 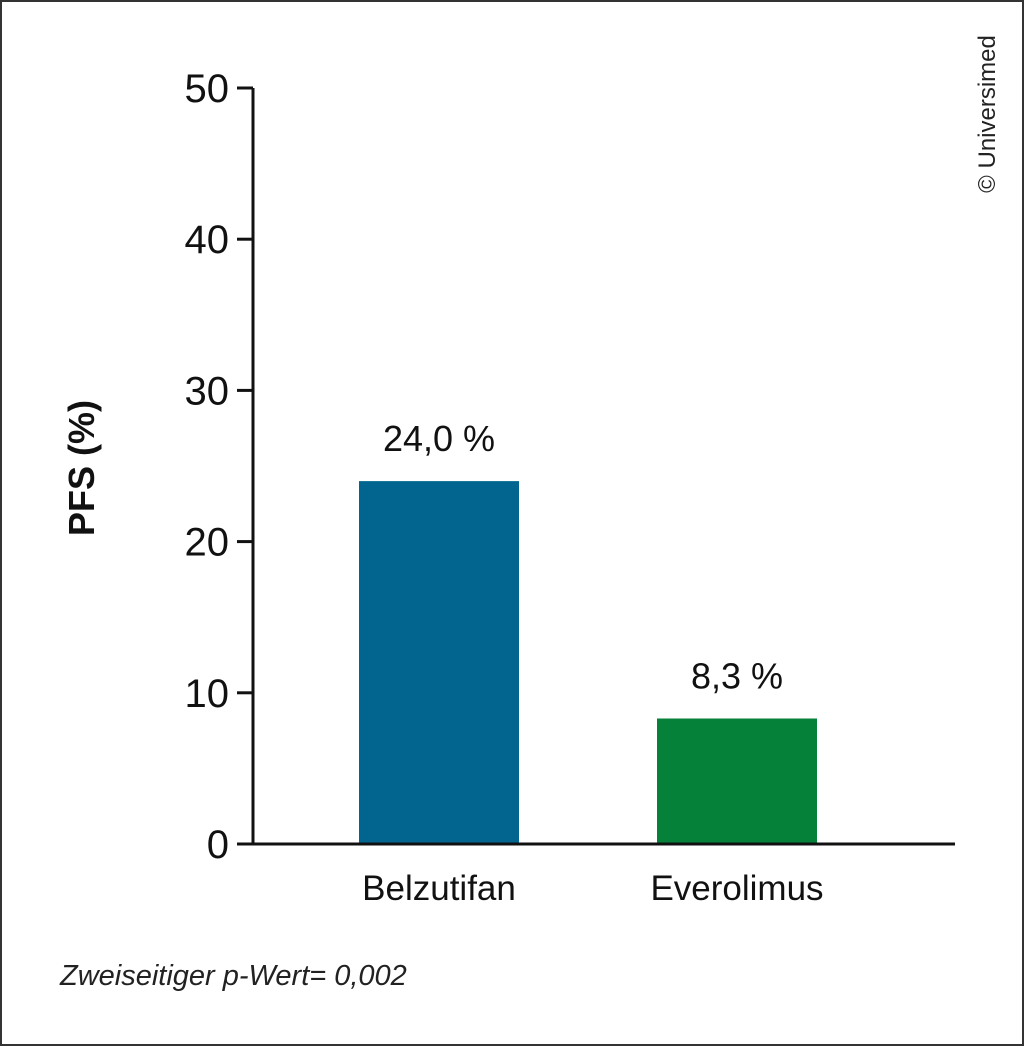 What do you see at coordinates (218, 845) in the screenshot?
I see `y-tick-label: 0` at bounding box center [218, 845].